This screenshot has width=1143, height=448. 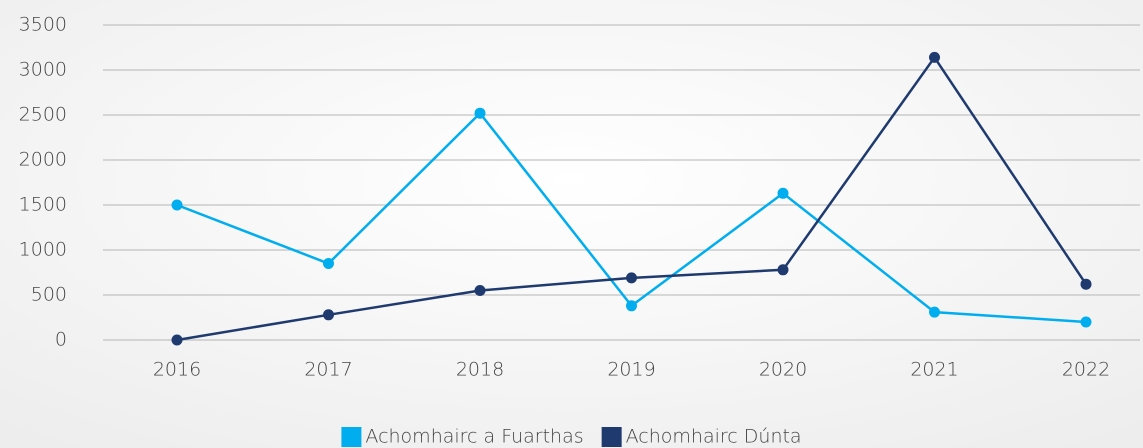 What do you see at coordinates (714, 437) in the screenshot?
I see `legend-label: Achomhairc Dúnta` at bounding box center [714, 437].